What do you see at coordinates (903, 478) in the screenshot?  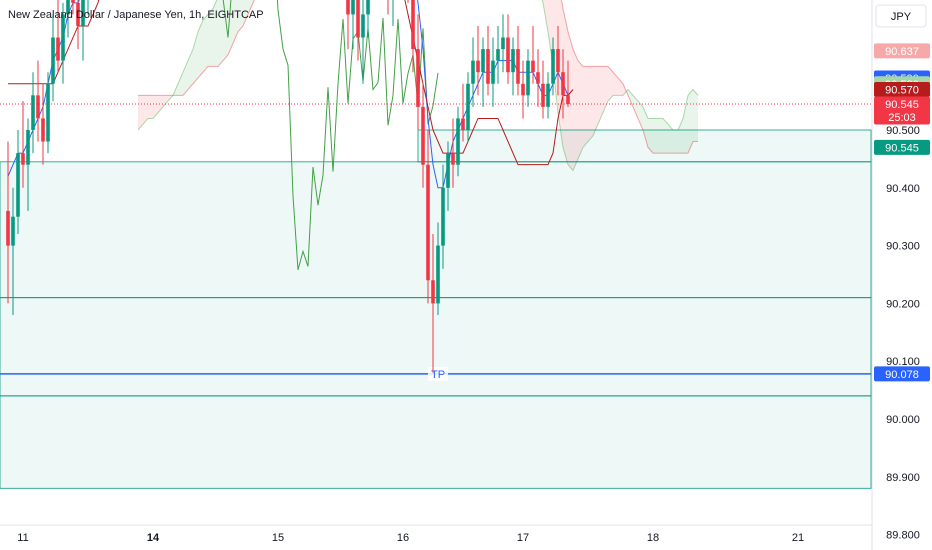 I see `price-tick-label: 89.900` at bounding box center [903, 478].